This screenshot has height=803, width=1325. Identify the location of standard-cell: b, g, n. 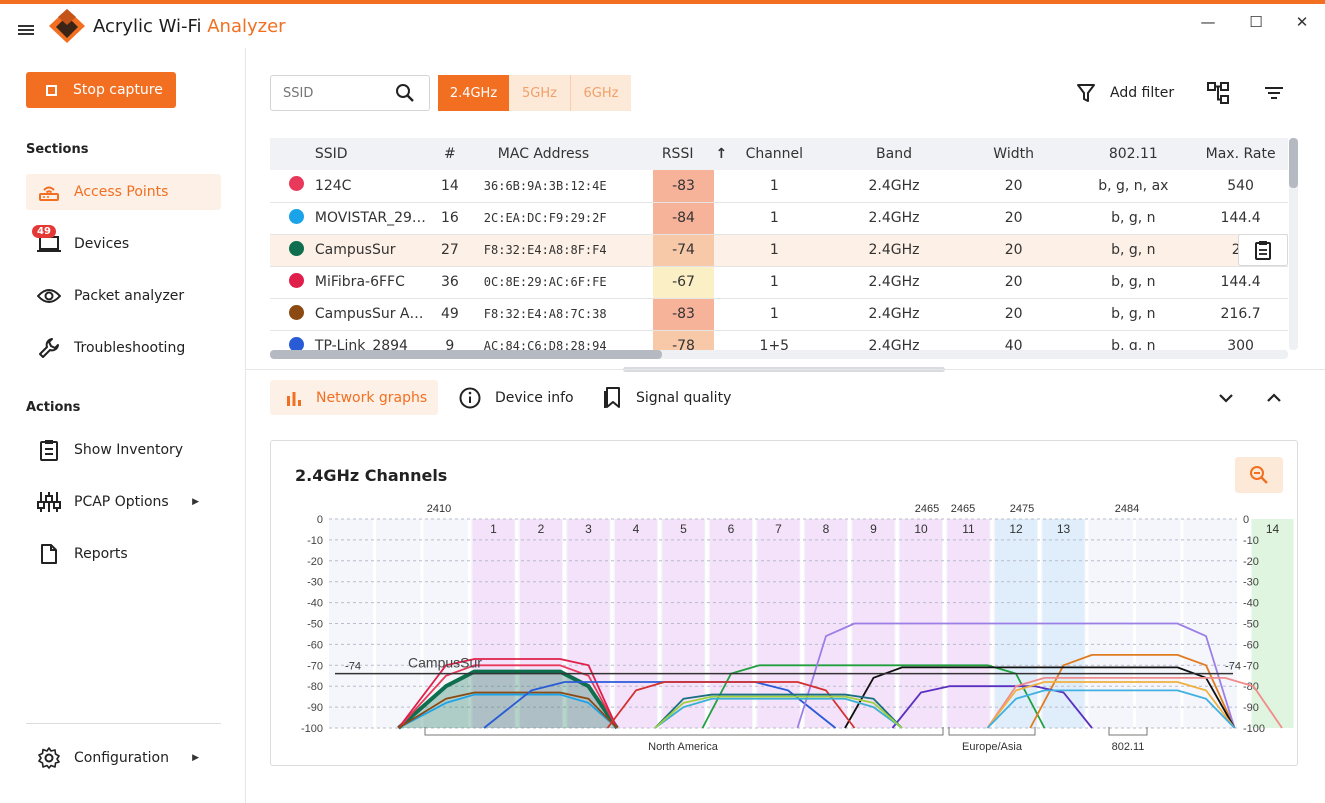
(1133, 282).